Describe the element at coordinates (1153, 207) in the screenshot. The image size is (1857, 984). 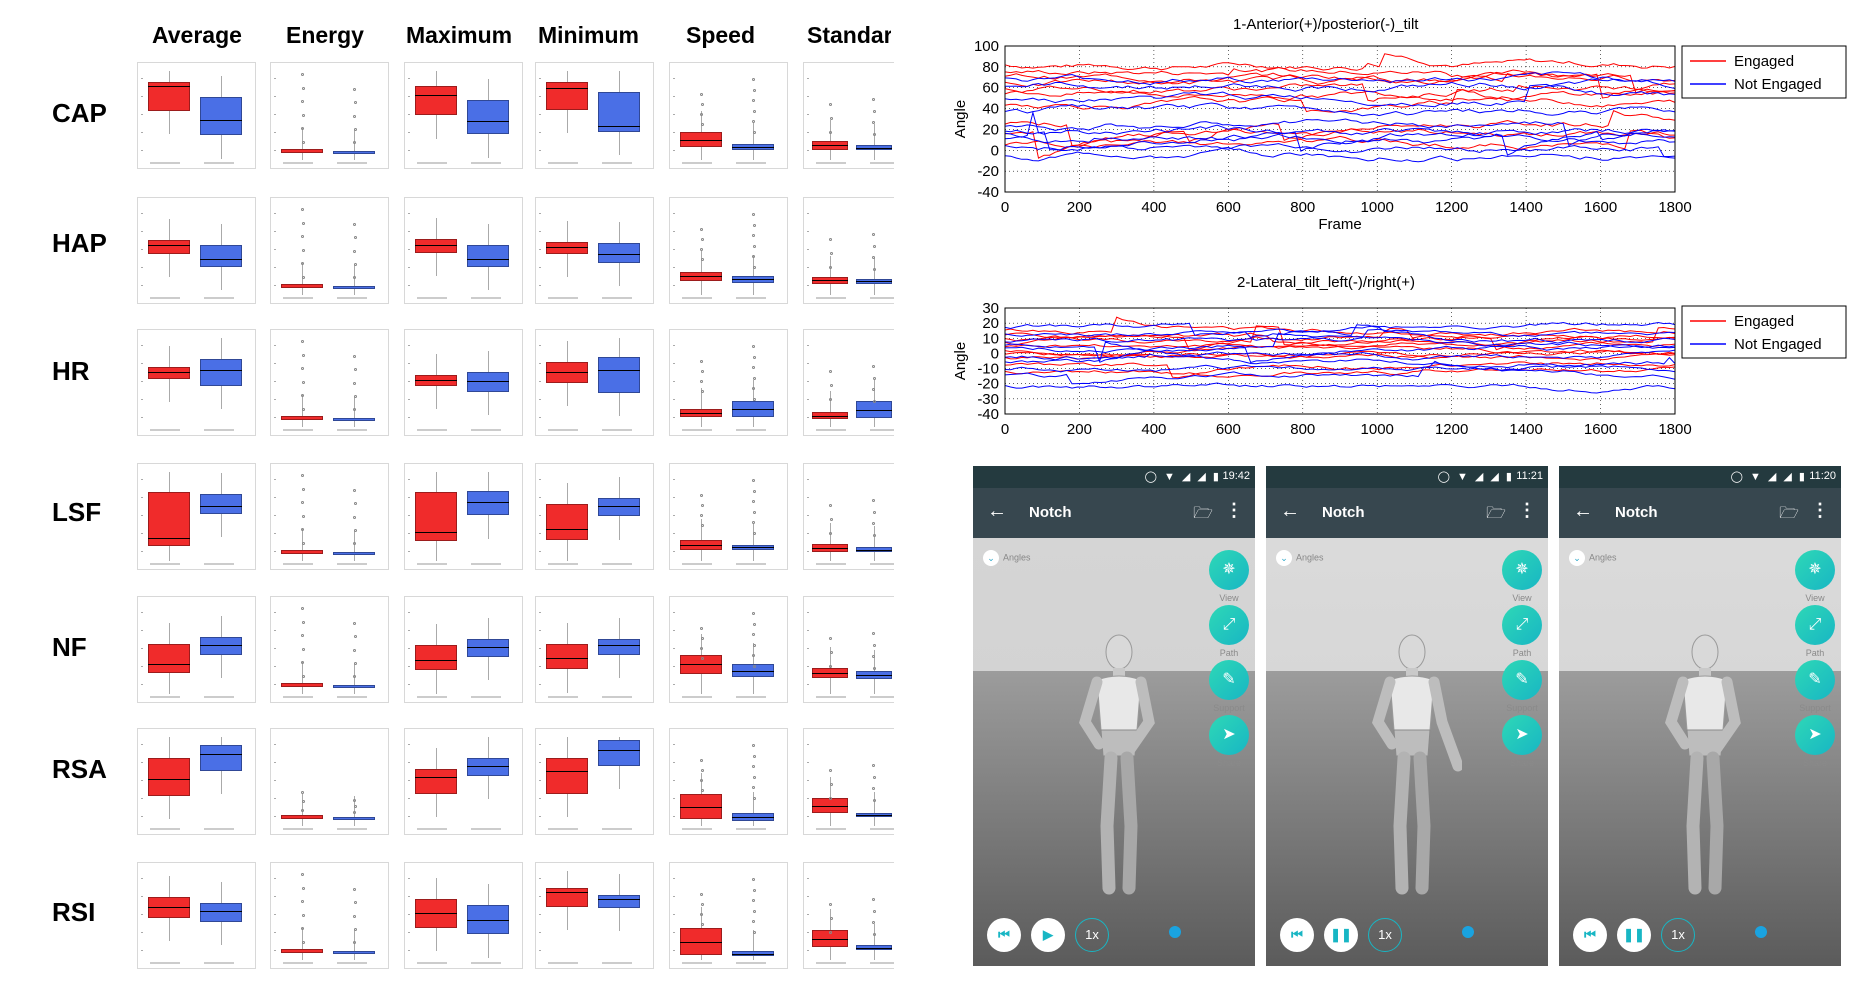
I see `x-tick-label: 400` at that location.